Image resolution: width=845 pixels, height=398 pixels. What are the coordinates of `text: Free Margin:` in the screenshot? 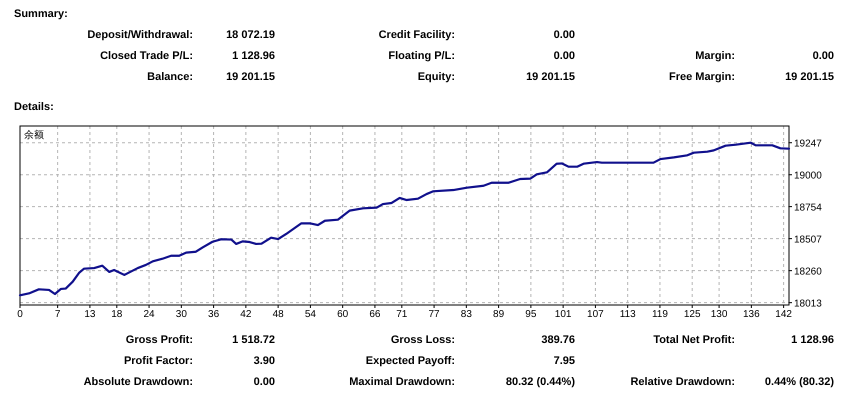 It's located at (701, 77).